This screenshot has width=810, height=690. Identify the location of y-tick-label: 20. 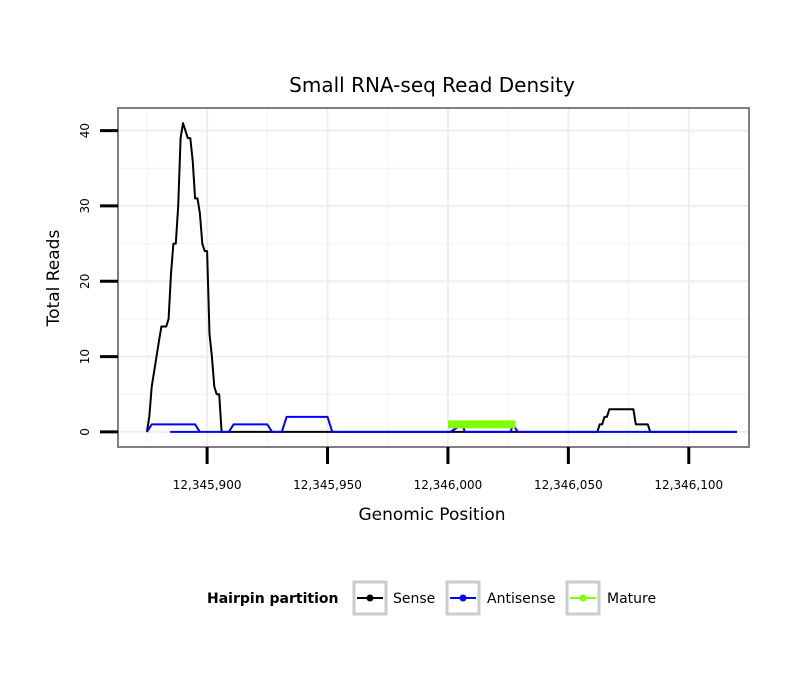
(85, 281).